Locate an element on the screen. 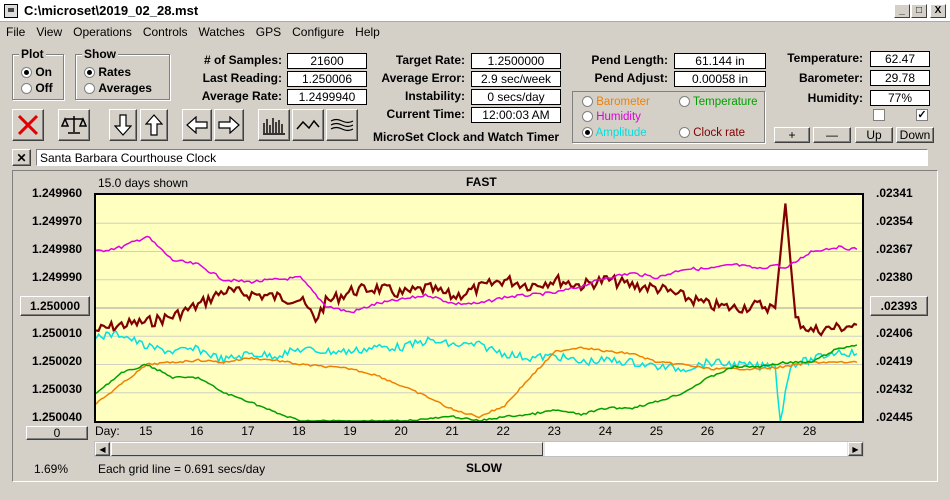  menu-controls: Controls is located at coordinates (165, 32).